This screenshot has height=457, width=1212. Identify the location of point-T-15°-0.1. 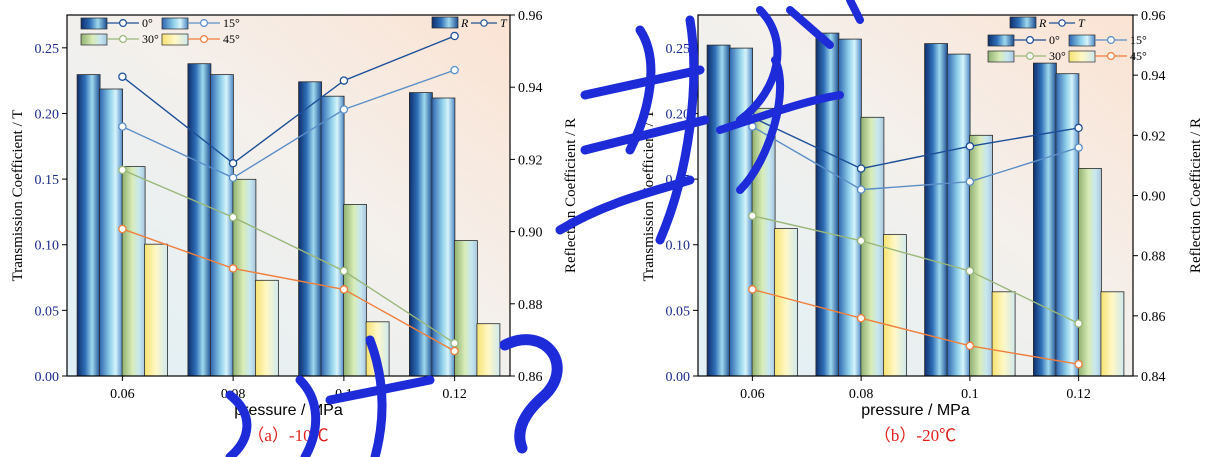
(970, 181).